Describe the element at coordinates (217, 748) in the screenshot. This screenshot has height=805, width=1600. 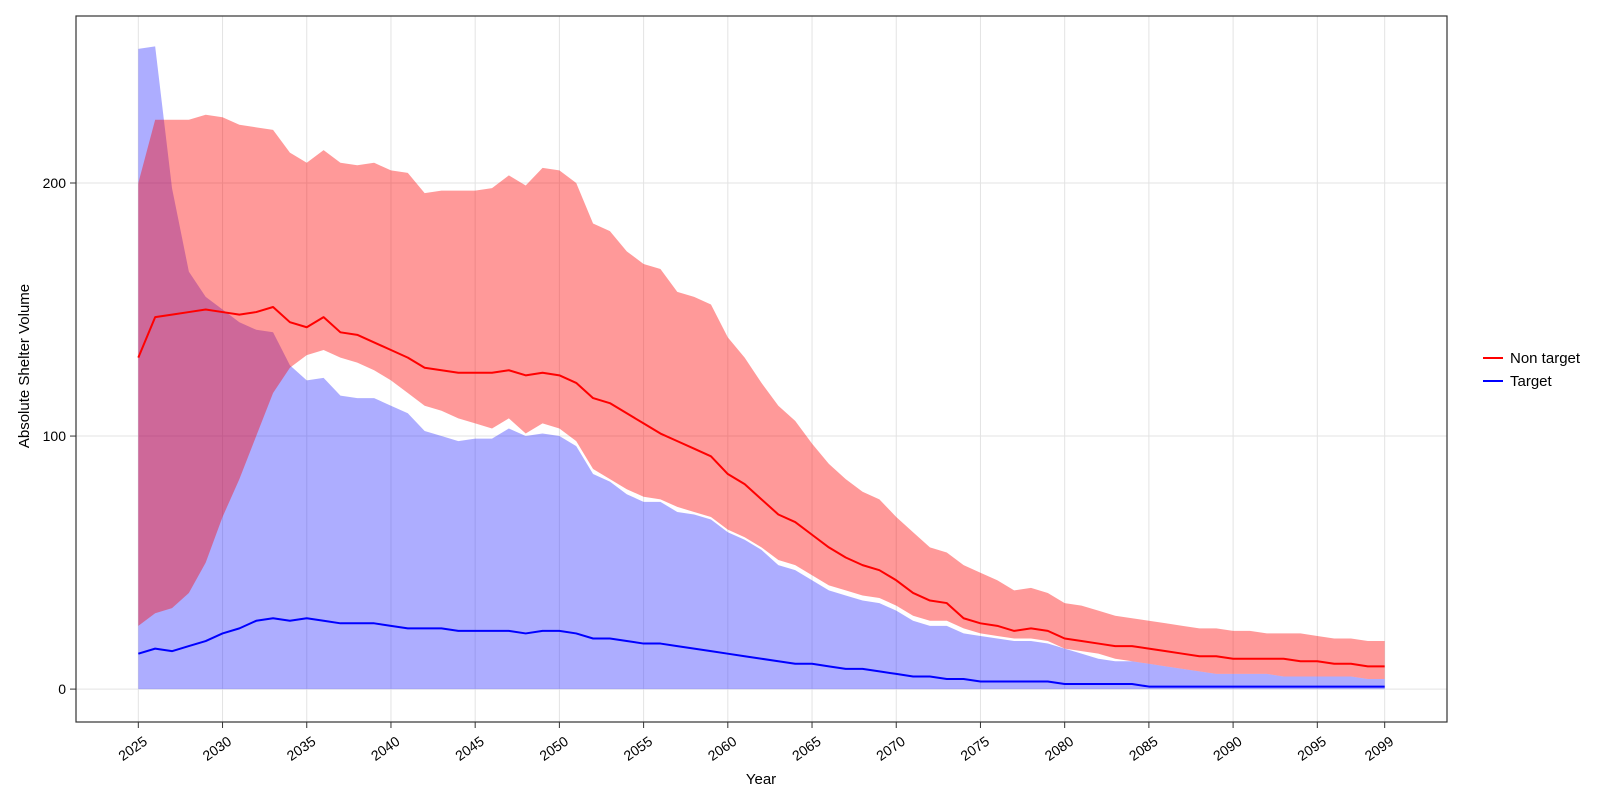
I see `x-tick-label: 2030` at that location.